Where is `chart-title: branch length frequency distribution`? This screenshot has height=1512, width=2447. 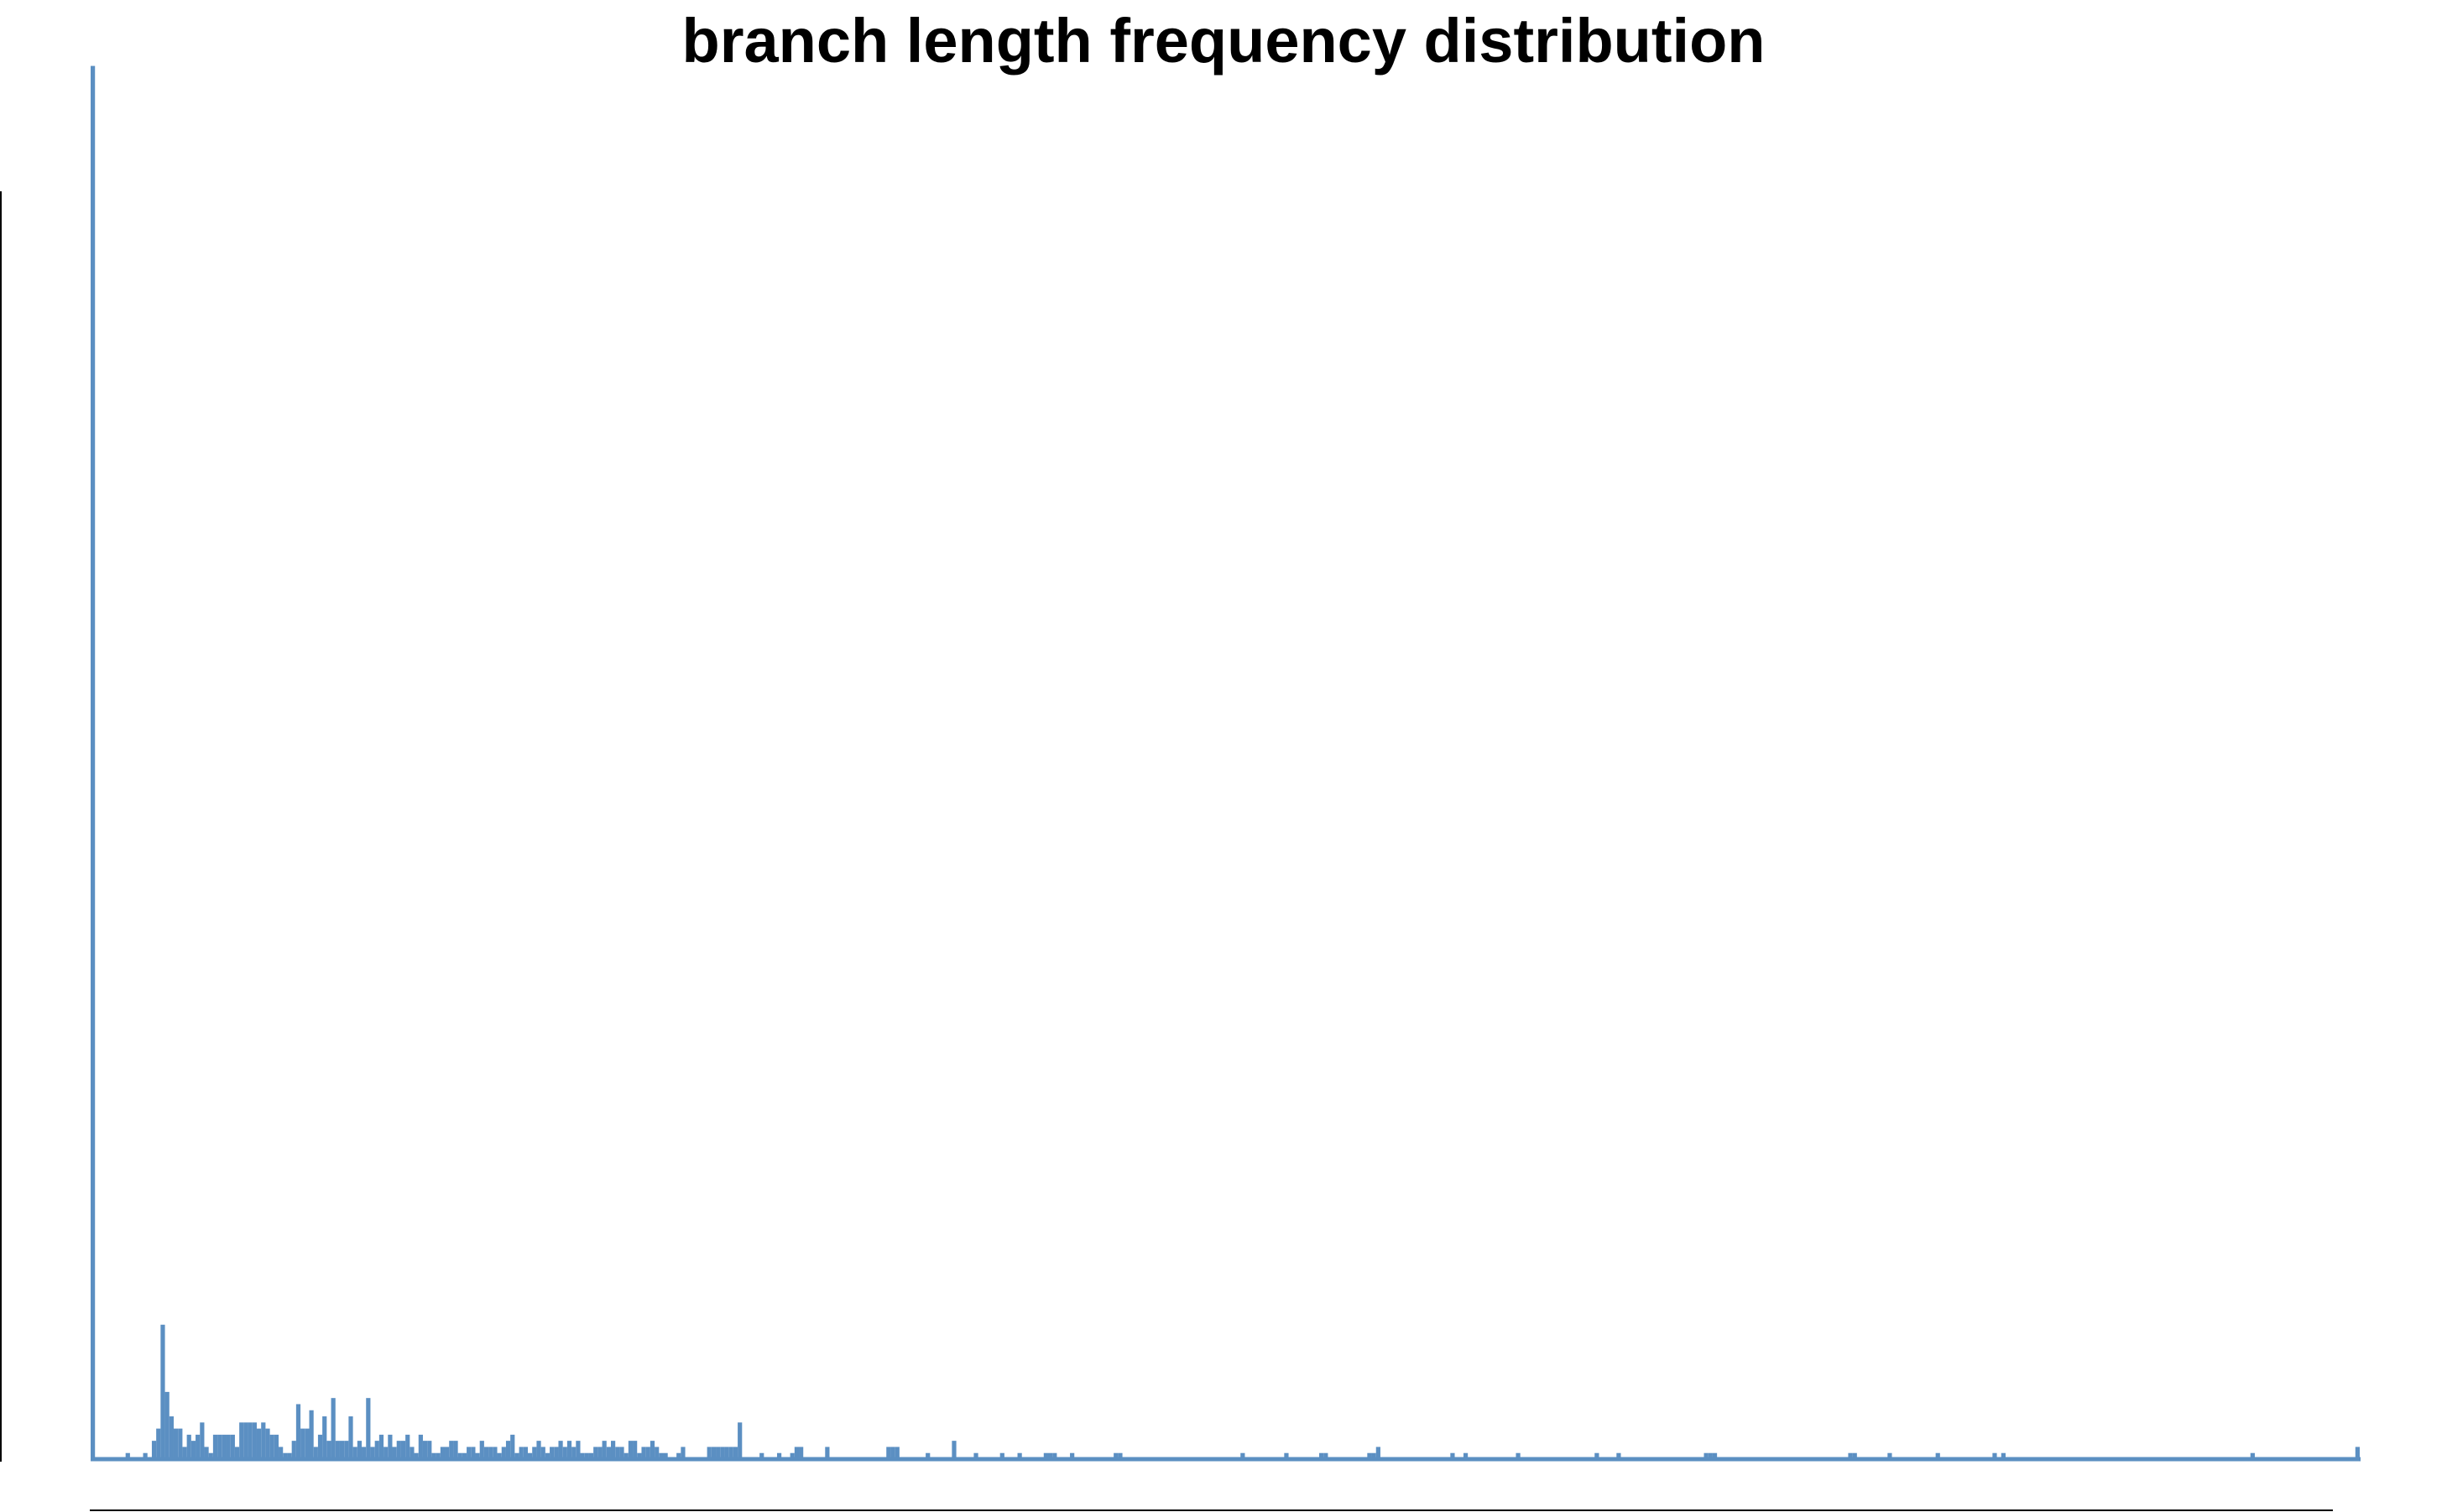
chart-title: branch length frequency distribution is located at coordinates (1223, 41).